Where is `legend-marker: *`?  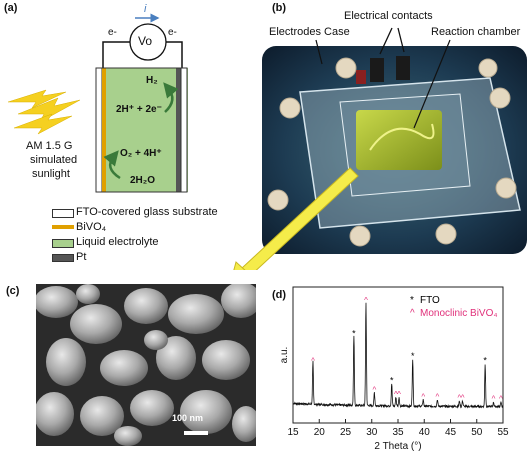 legend-marker: * is located at coordinates (412, 300).